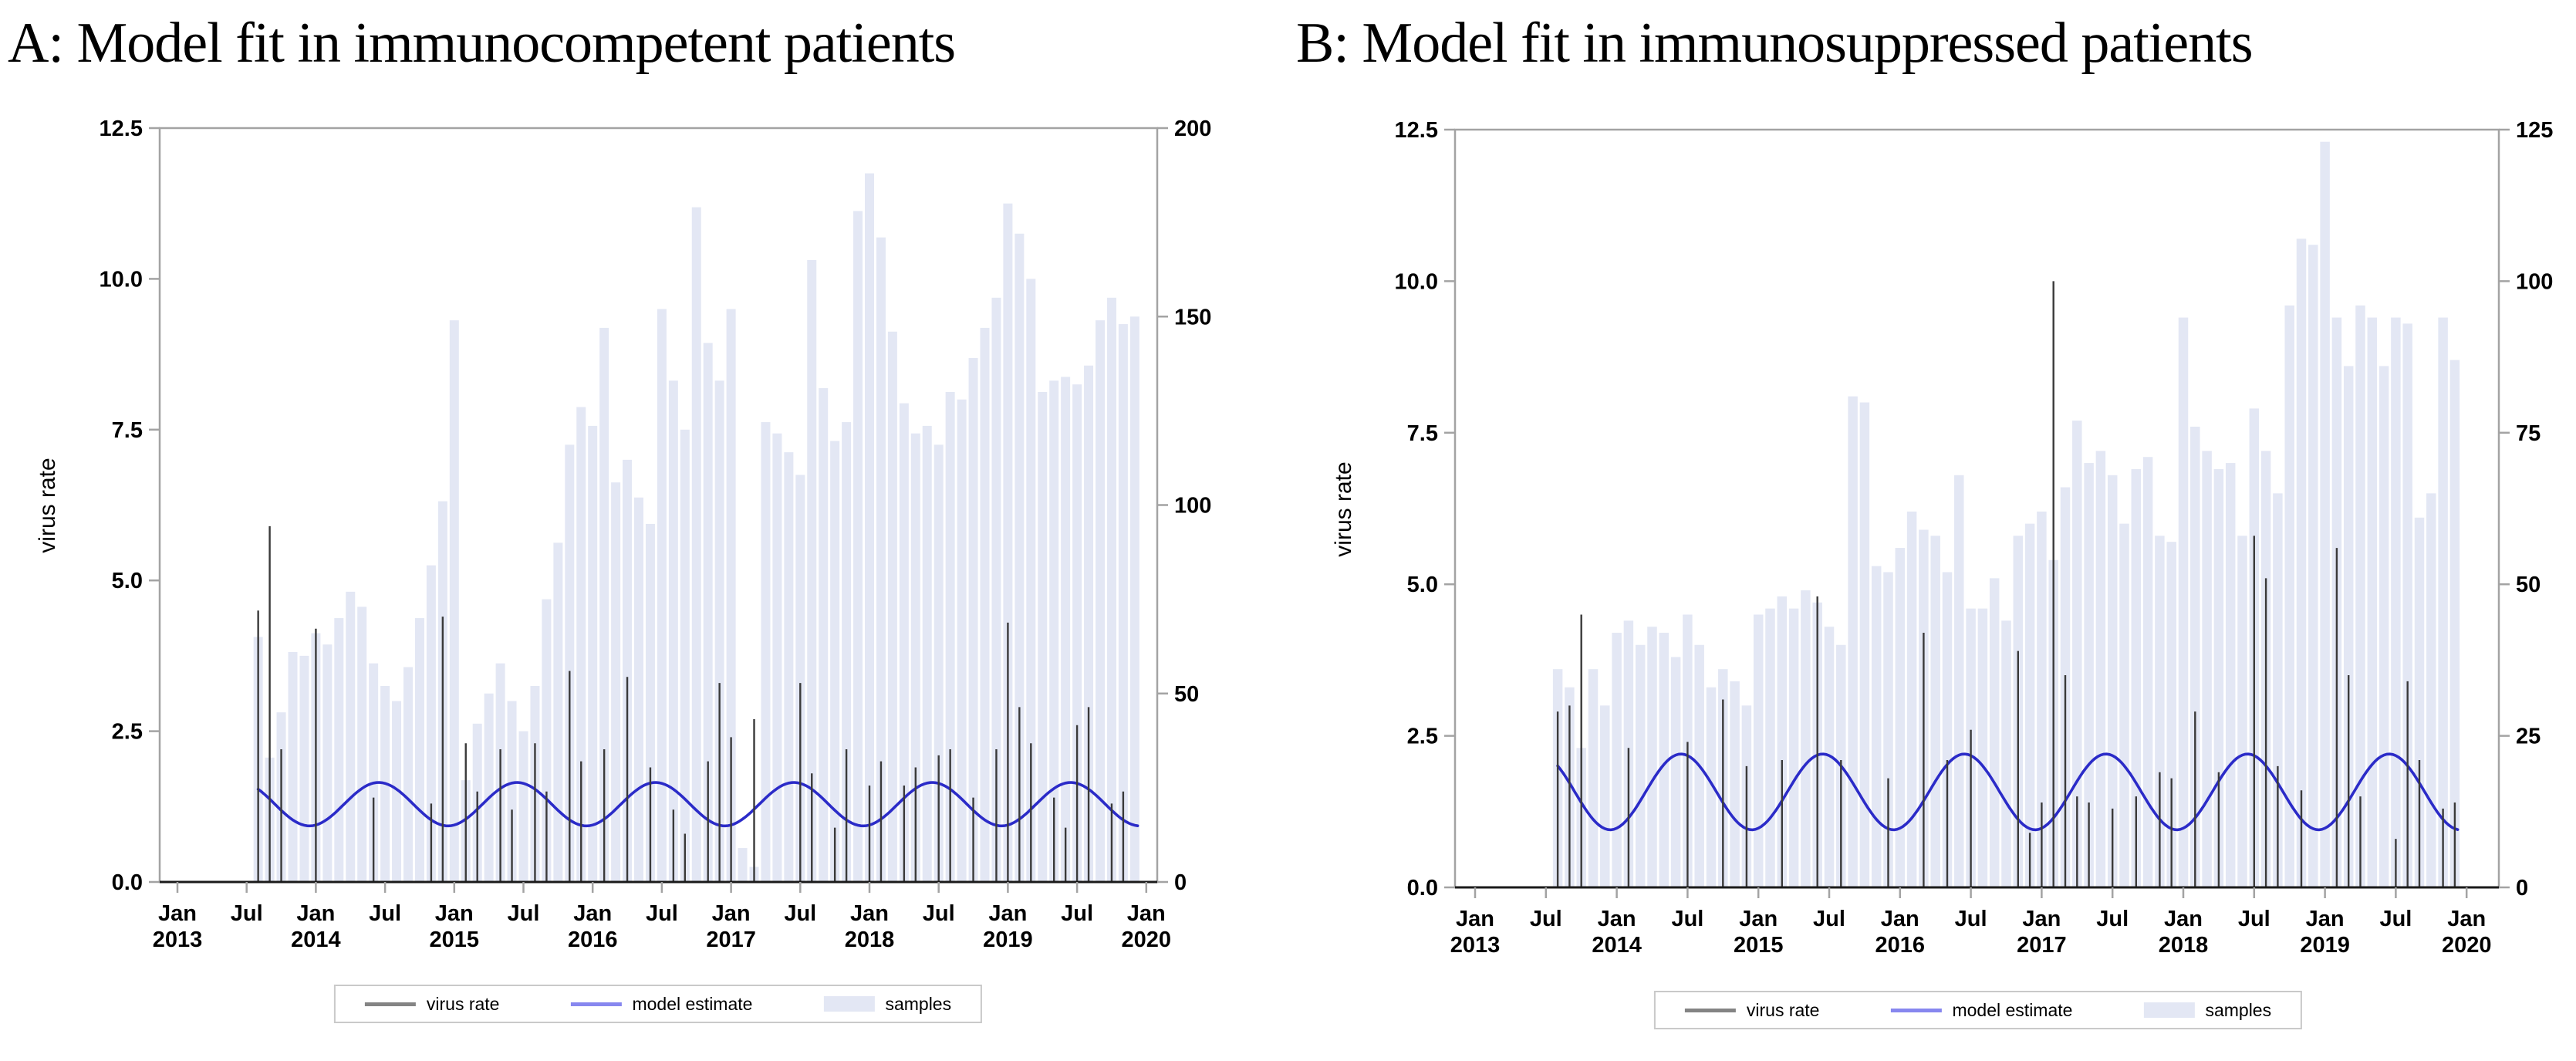 Image resolution: width=2576 pixels, height=1061 pixels. I want to click on panel-b-legend: virus rate model estimate samples, so click(1978, 1010).